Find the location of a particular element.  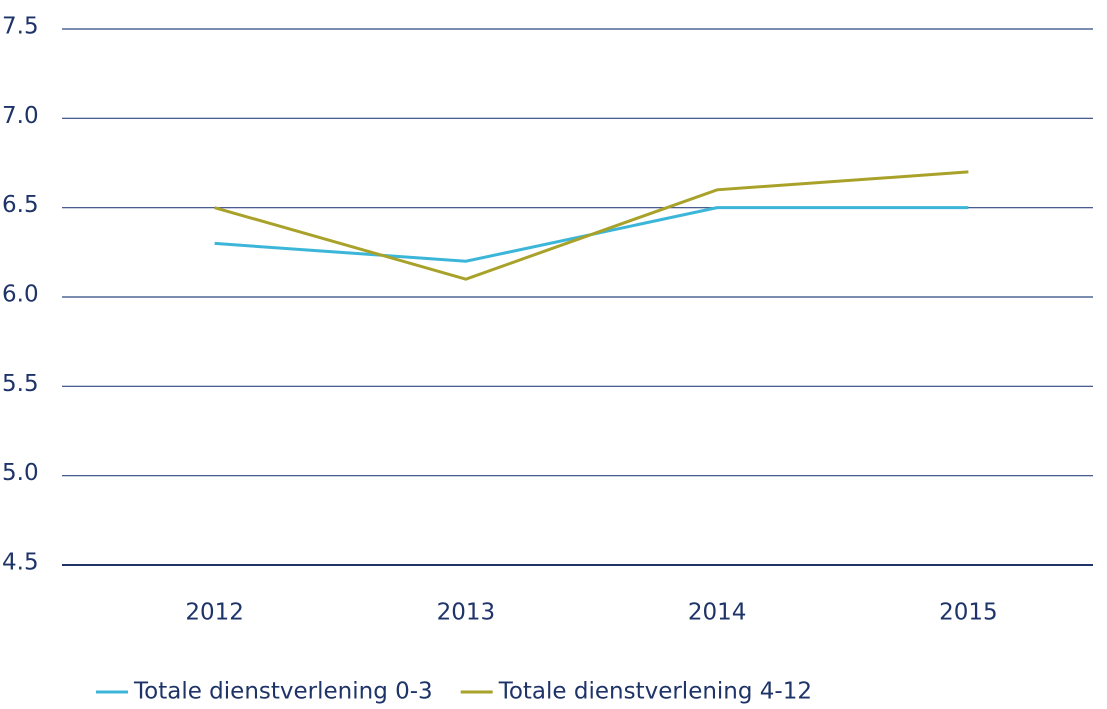

y-tick-label: 6.5 is located at coordinates (20, 205).